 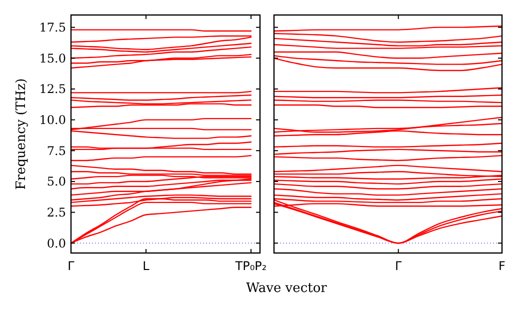 I want to click on x-axis-title: Wave vector, so click(x=287, y=288).